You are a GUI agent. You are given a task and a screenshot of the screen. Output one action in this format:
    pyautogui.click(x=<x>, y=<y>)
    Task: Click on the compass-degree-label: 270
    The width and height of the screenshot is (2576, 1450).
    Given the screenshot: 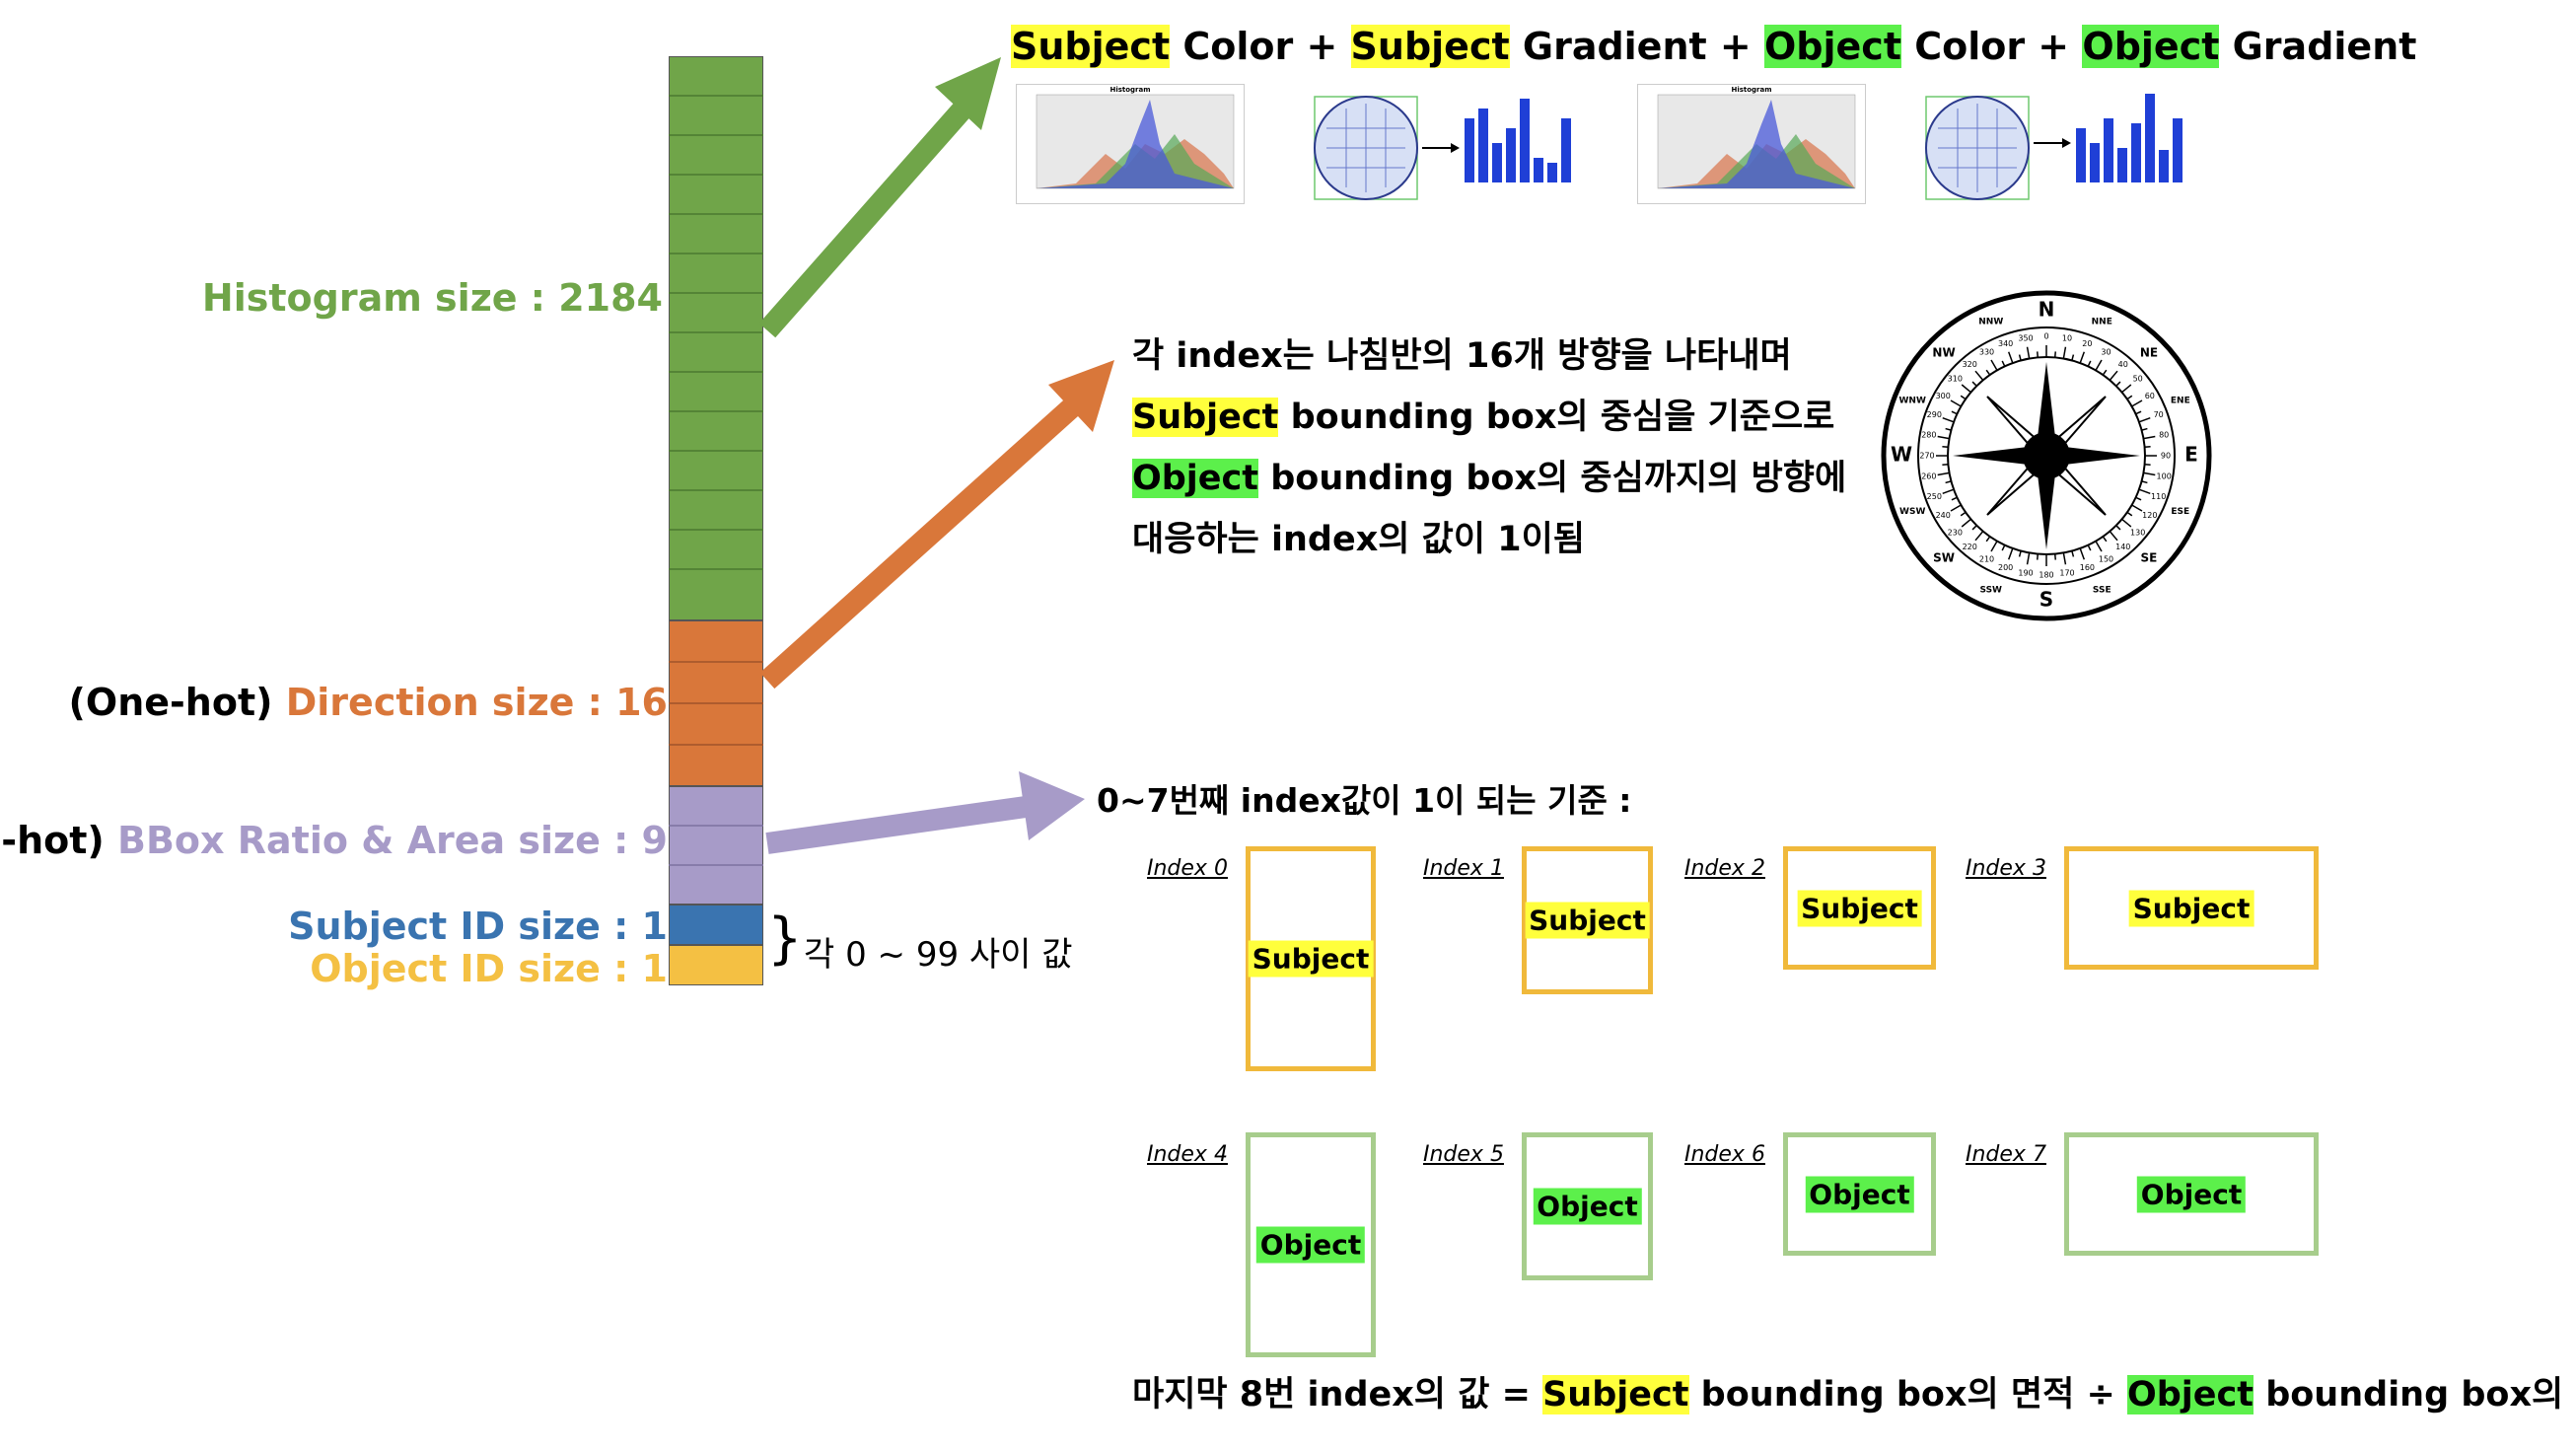 What is the action you would take?
    pyautogui.click(x=1927, y=456)
    